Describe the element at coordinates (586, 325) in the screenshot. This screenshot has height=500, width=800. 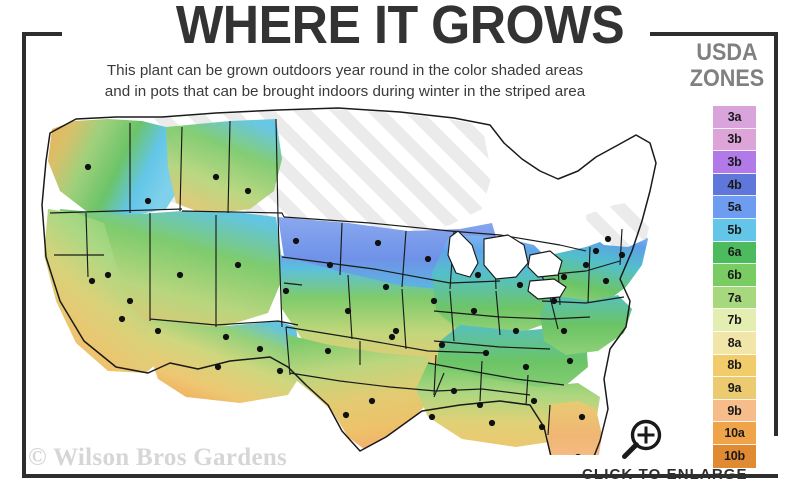
I see `region-mid-atlantic` at that location.